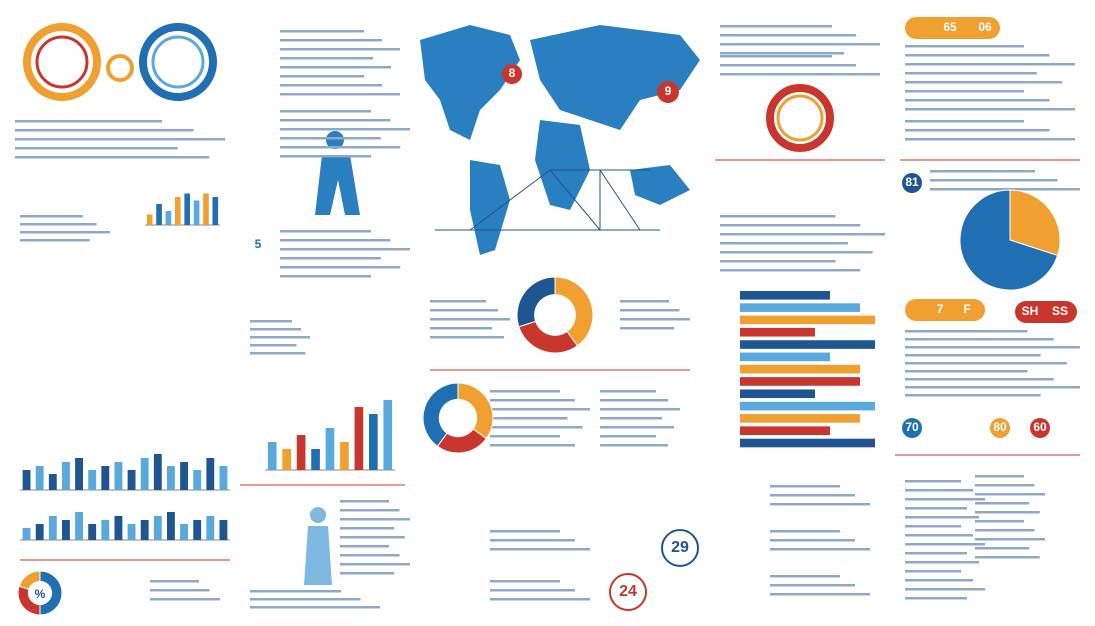 Image resolution: width=1095 pixels, height=626 pixels. Describe the element at coordinates (985, 27) in the screenshot. I see `badge-label: 06` at that location.